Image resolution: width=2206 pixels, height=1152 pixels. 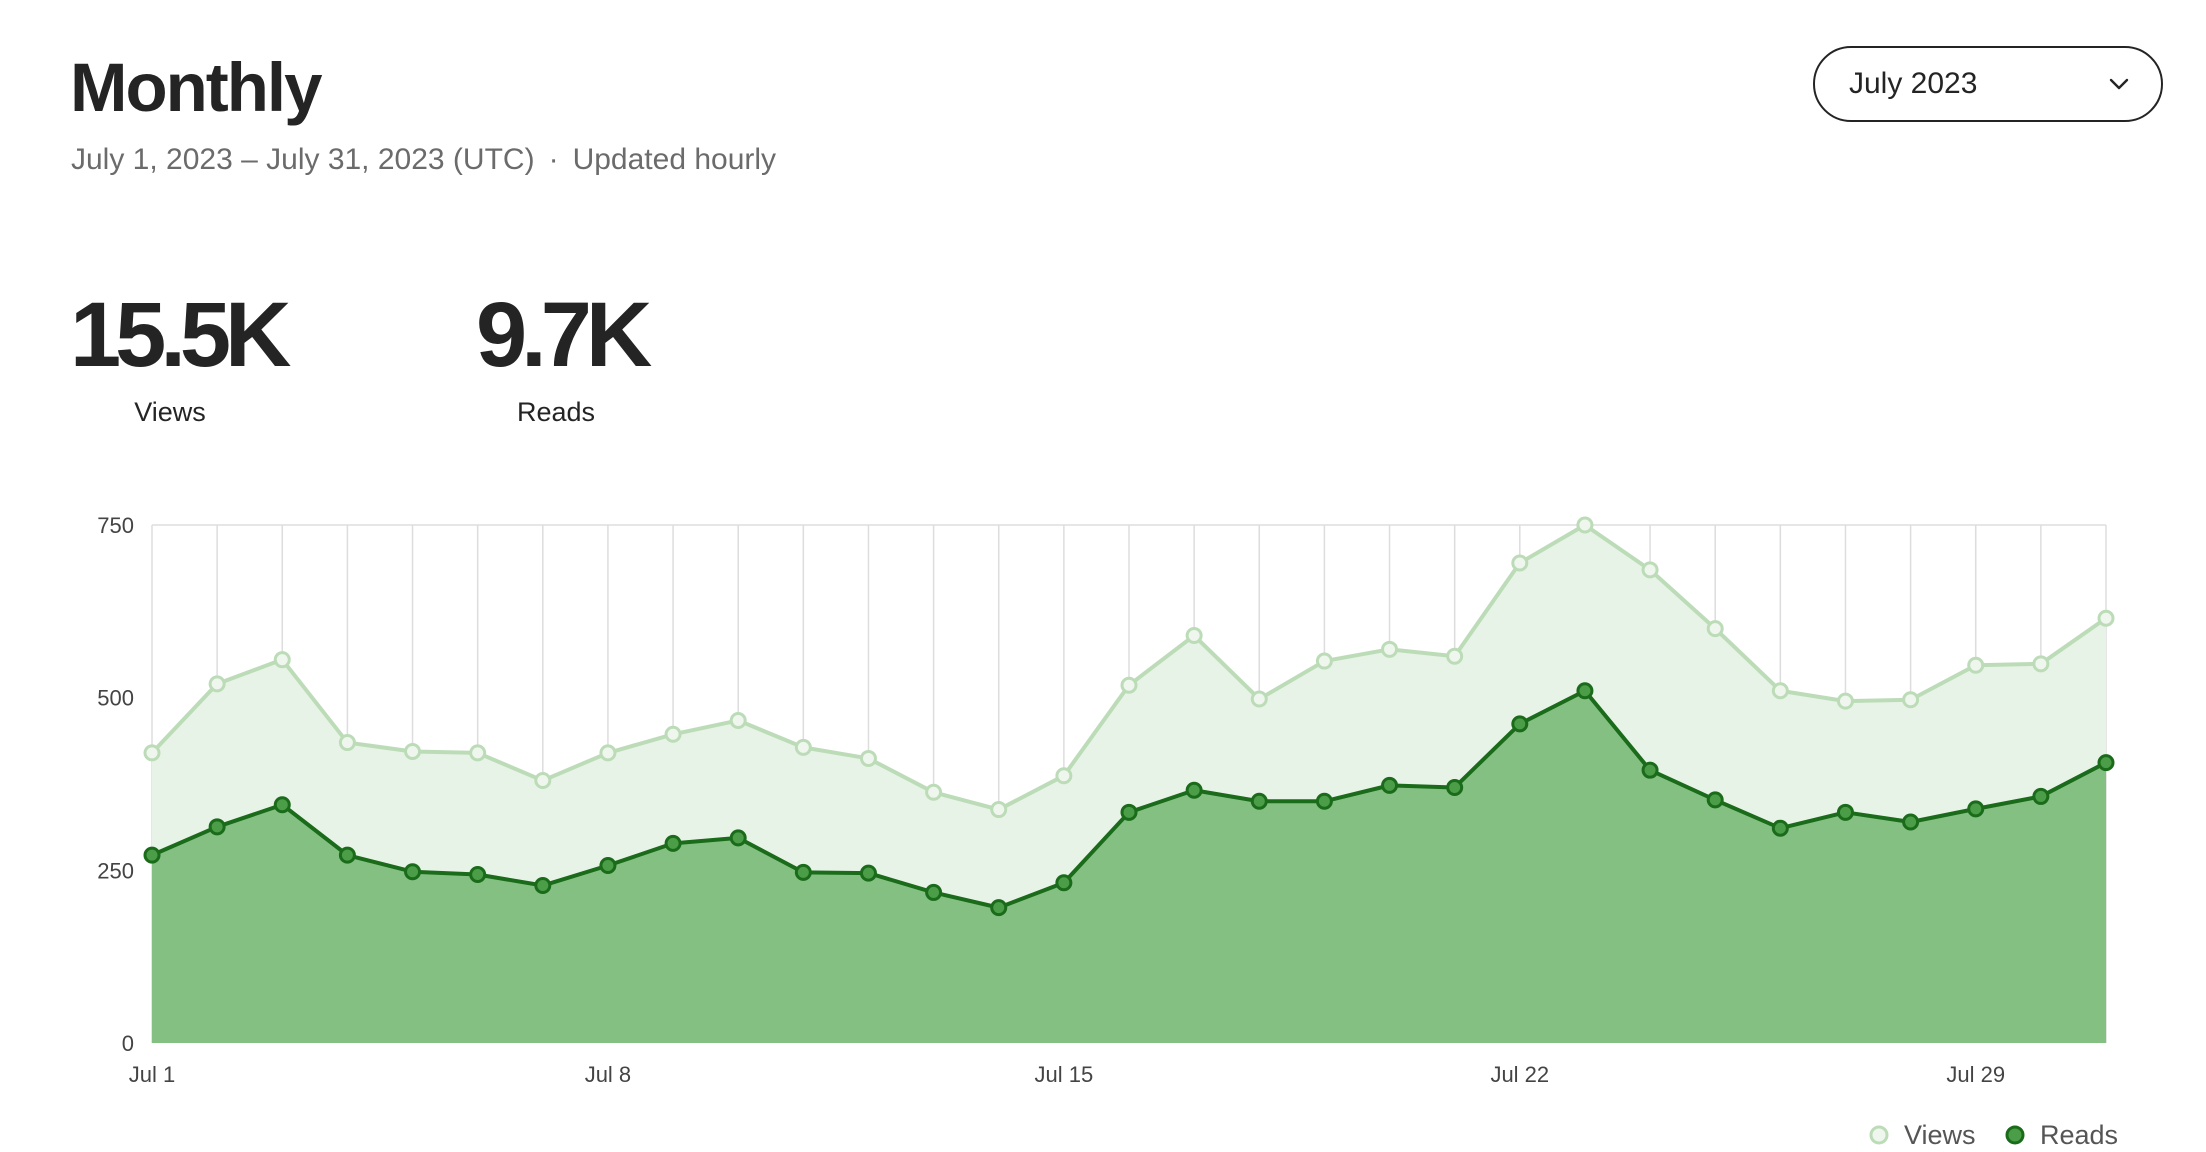 What do you see at coordinates (115, 698) in the screenshot?
I see `y-tick-label: 500` at bounding box center [115, 698].